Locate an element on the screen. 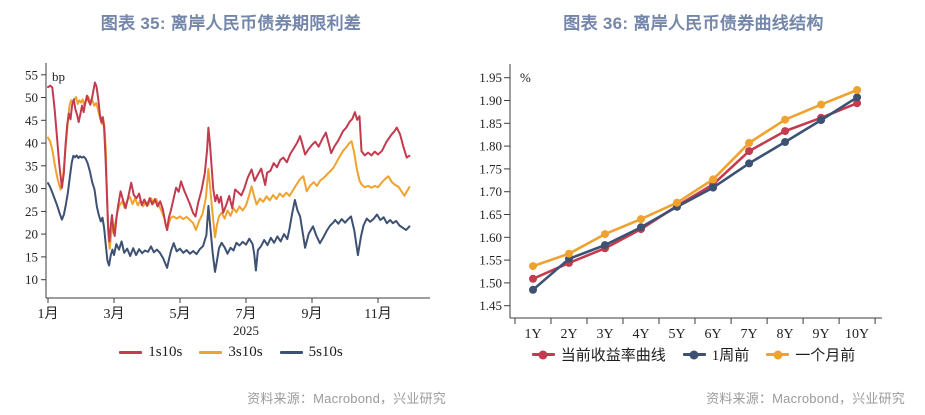 The height and width of the screenshot is (415, 925). y-tick-label: 35 is located at coordinates (31, 165).